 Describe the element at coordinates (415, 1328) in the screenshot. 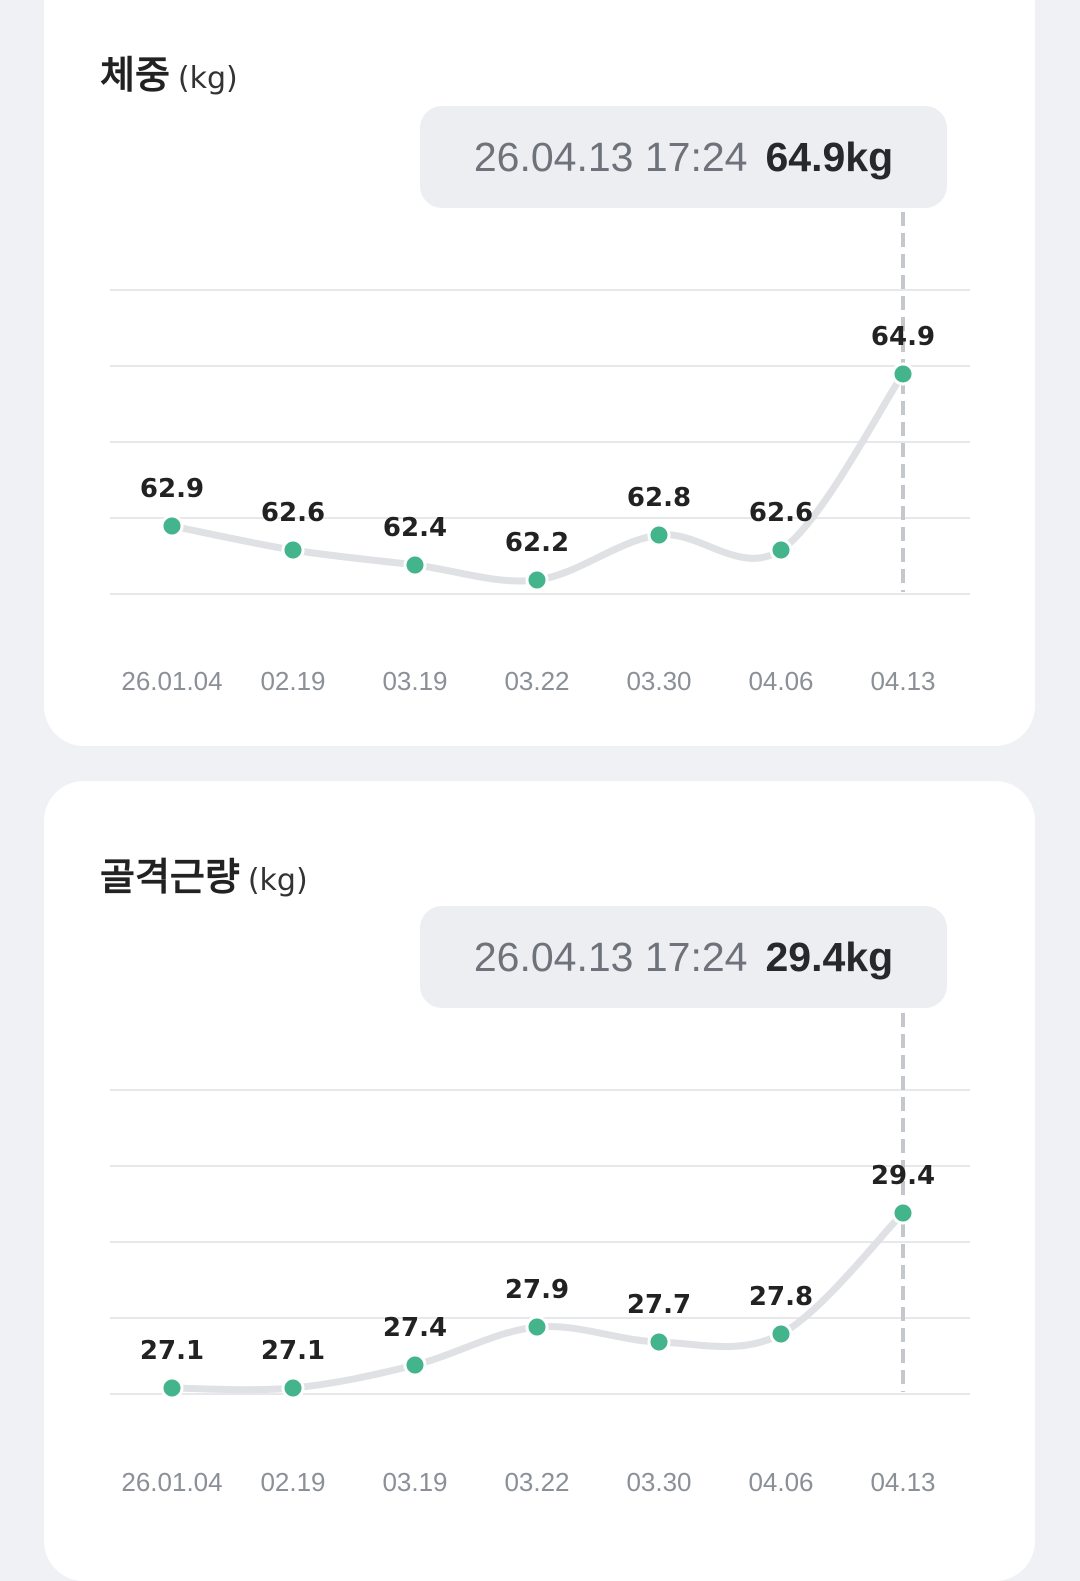

I see `data-label: 27.4` at that location.